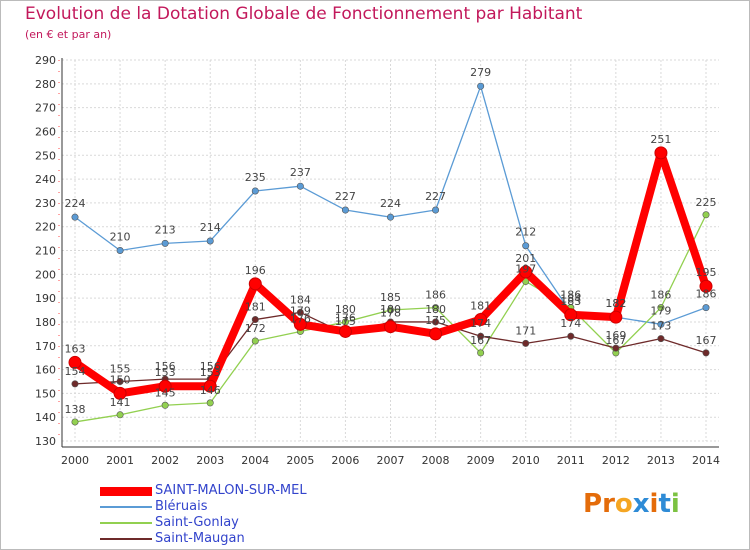 The image size is (750, 550). I want to click on x-tick-label: 2010, so click(526, 460).